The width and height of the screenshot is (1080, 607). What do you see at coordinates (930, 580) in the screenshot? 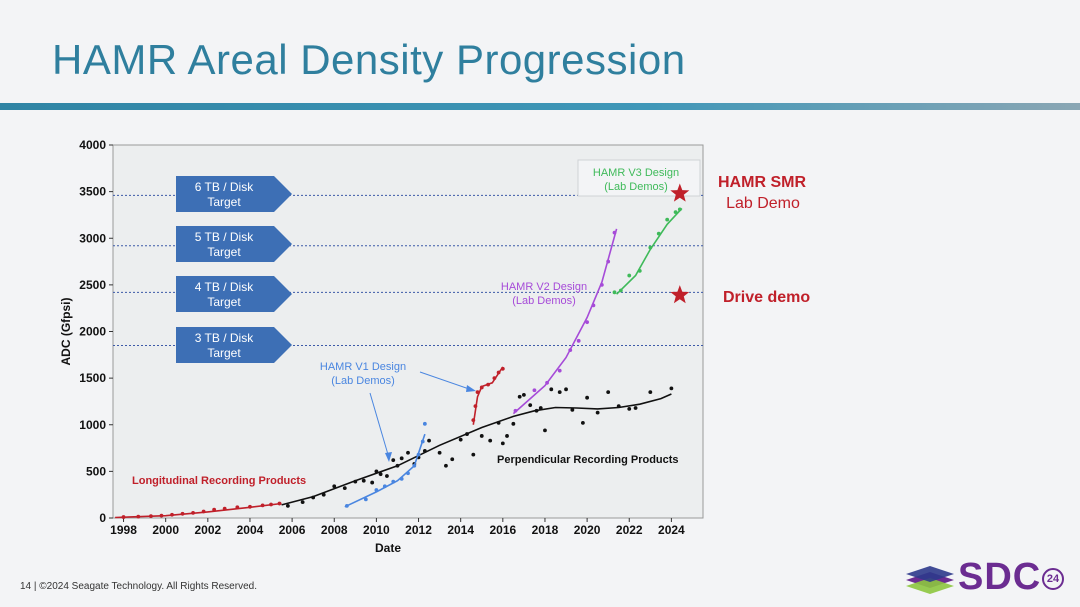
I see `sdc-logo-icon` at bounding box center [930, 580].